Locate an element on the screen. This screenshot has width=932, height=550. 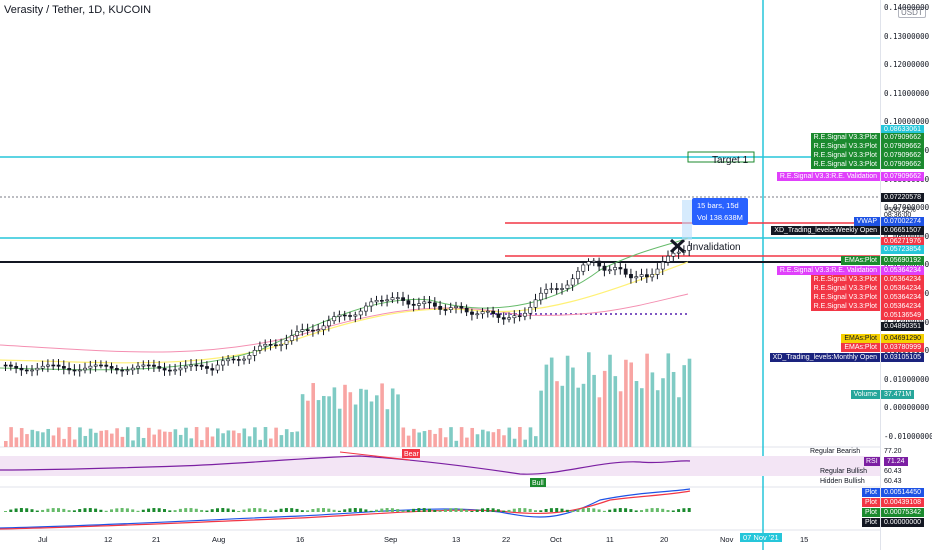
value-tag: 0.04890351 is located at coordinates (902, 326).